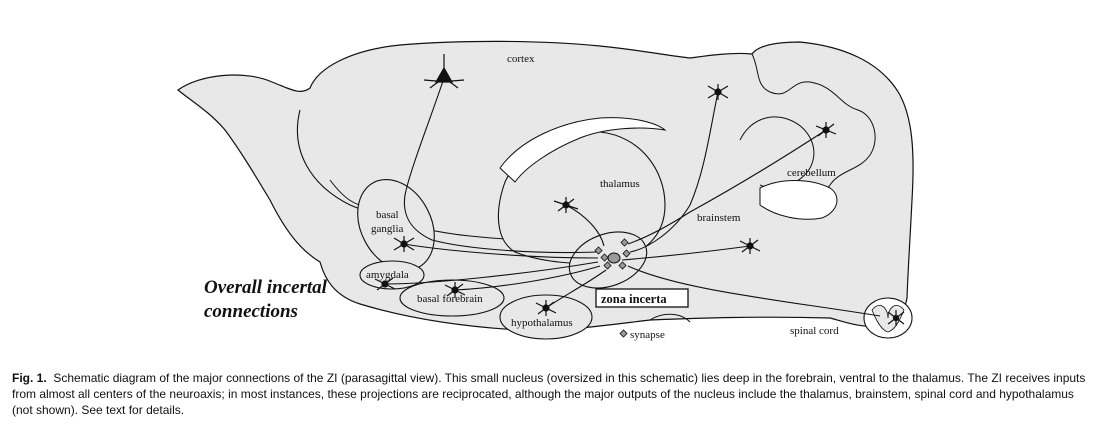  What do you see at coordinates (798, 200) in the screenshot?
I see `fourth-ventricle` at bounding box center [798, 200].